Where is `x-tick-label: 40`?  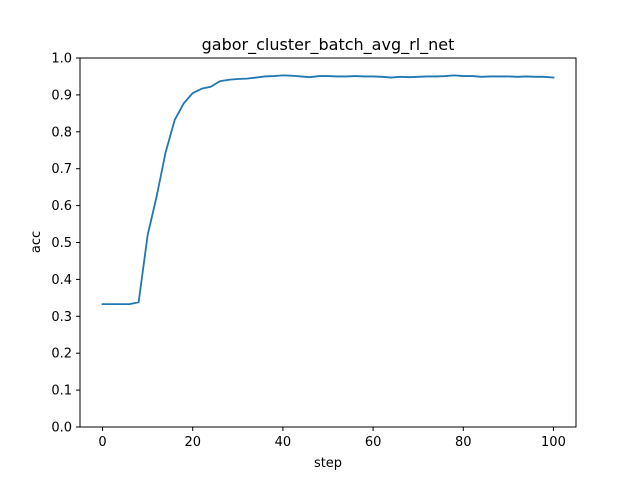
x-tick-label: 40 is located at coordinates (283, 442).